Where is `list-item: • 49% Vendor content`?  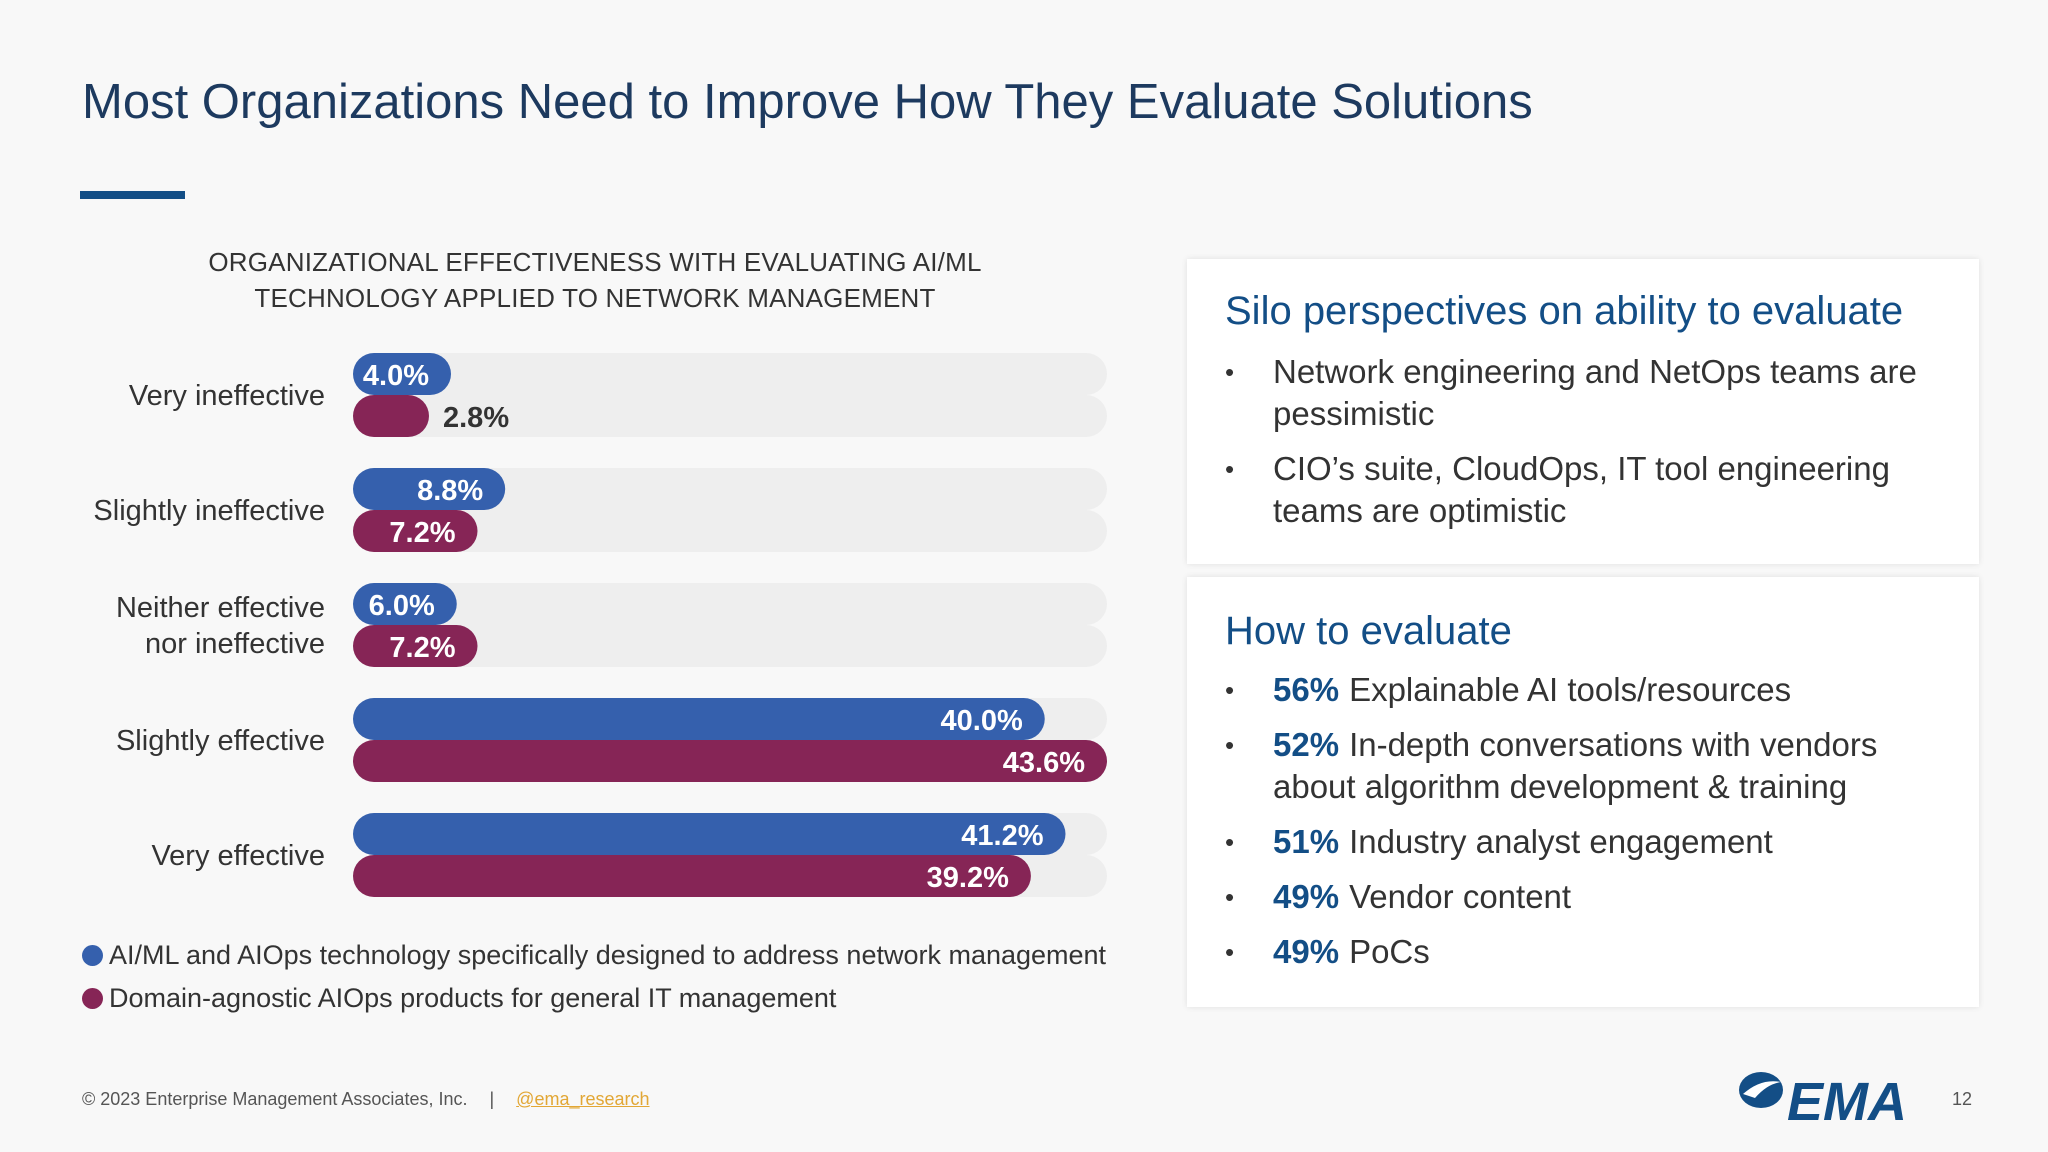
list-item: • 49% Vendor content is located at coordinates (1587, 897).